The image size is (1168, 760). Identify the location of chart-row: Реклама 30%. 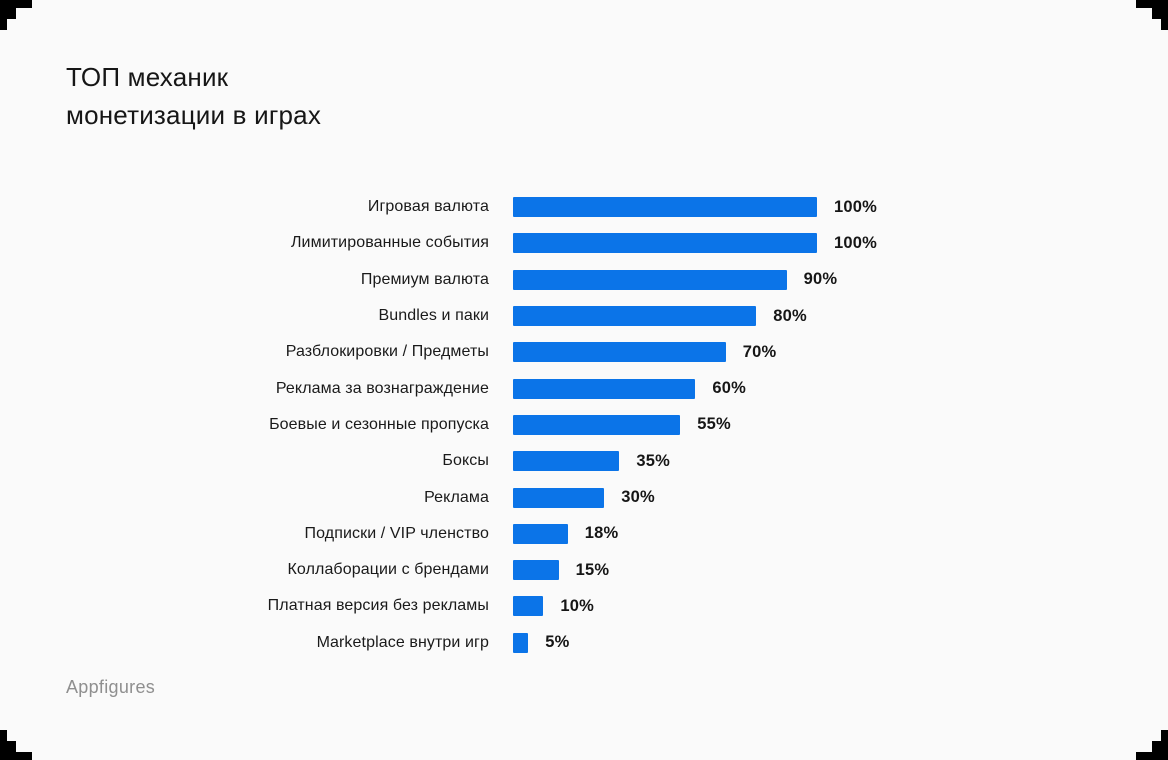
(584, 497).